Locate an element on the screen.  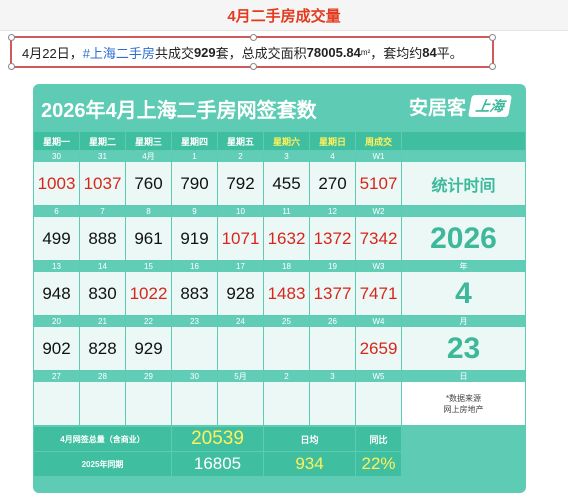
week-total is located at coordinates (378, 403).